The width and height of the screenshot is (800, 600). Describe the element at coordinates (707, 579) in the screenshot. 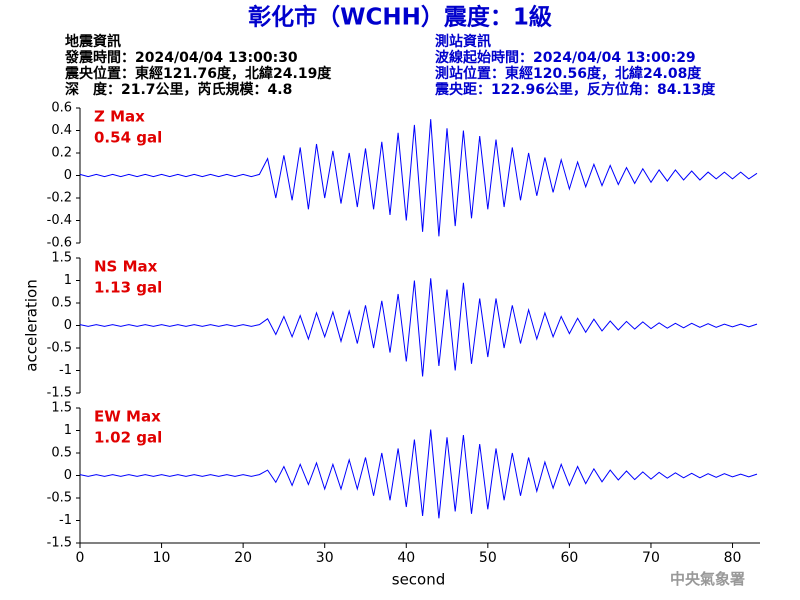

I see `watermark: 中央氣象署` at that location.